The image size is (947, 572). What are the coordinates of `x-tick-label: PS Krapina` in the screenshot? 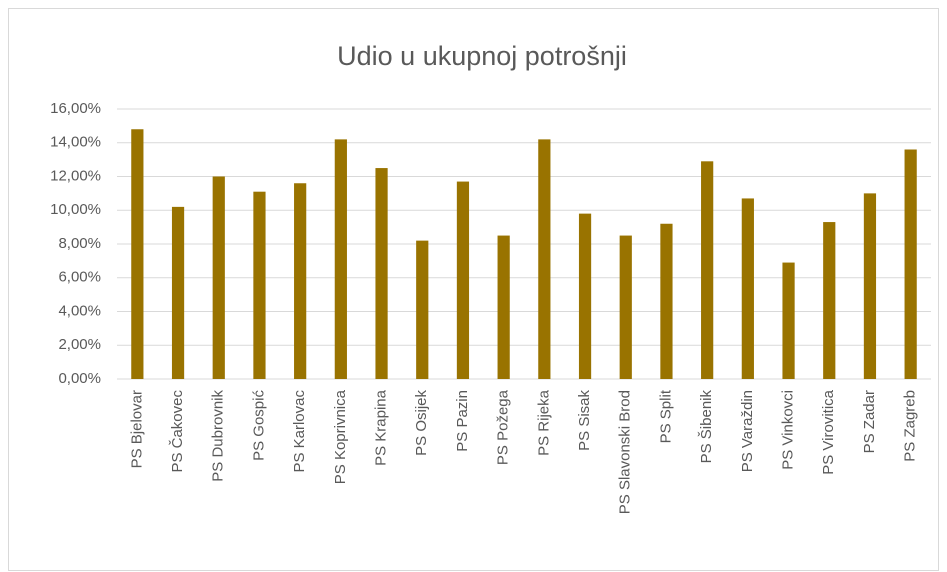 It's located at (381, 427).